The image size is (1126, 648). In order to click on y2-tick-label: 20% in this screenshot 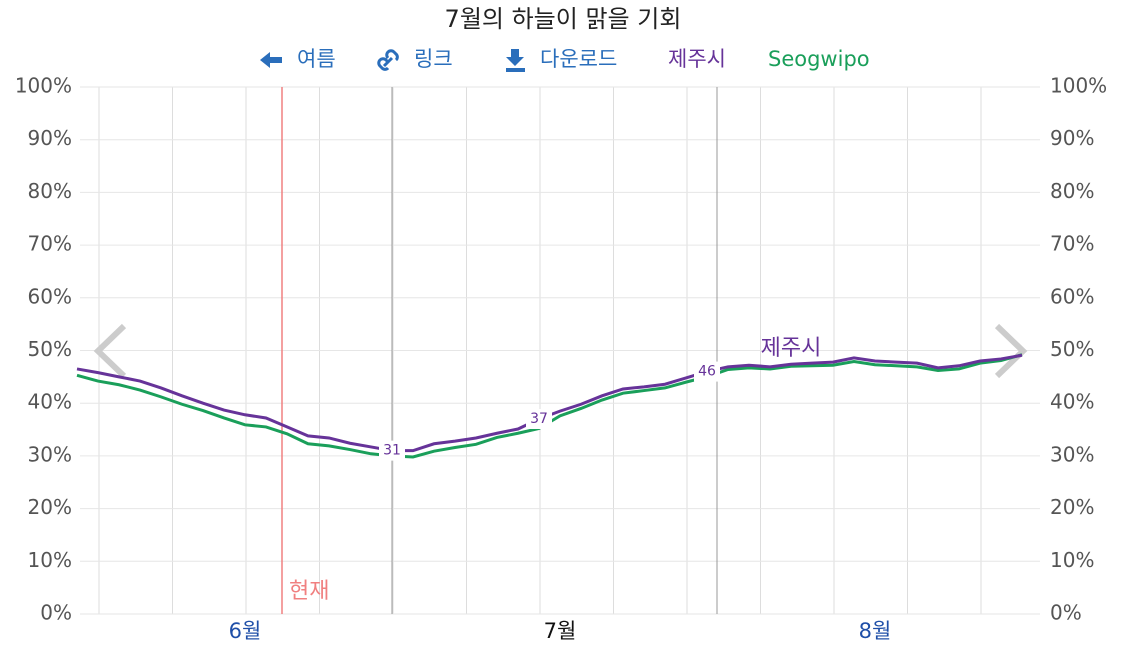, I will do `click(1072, 507)`.